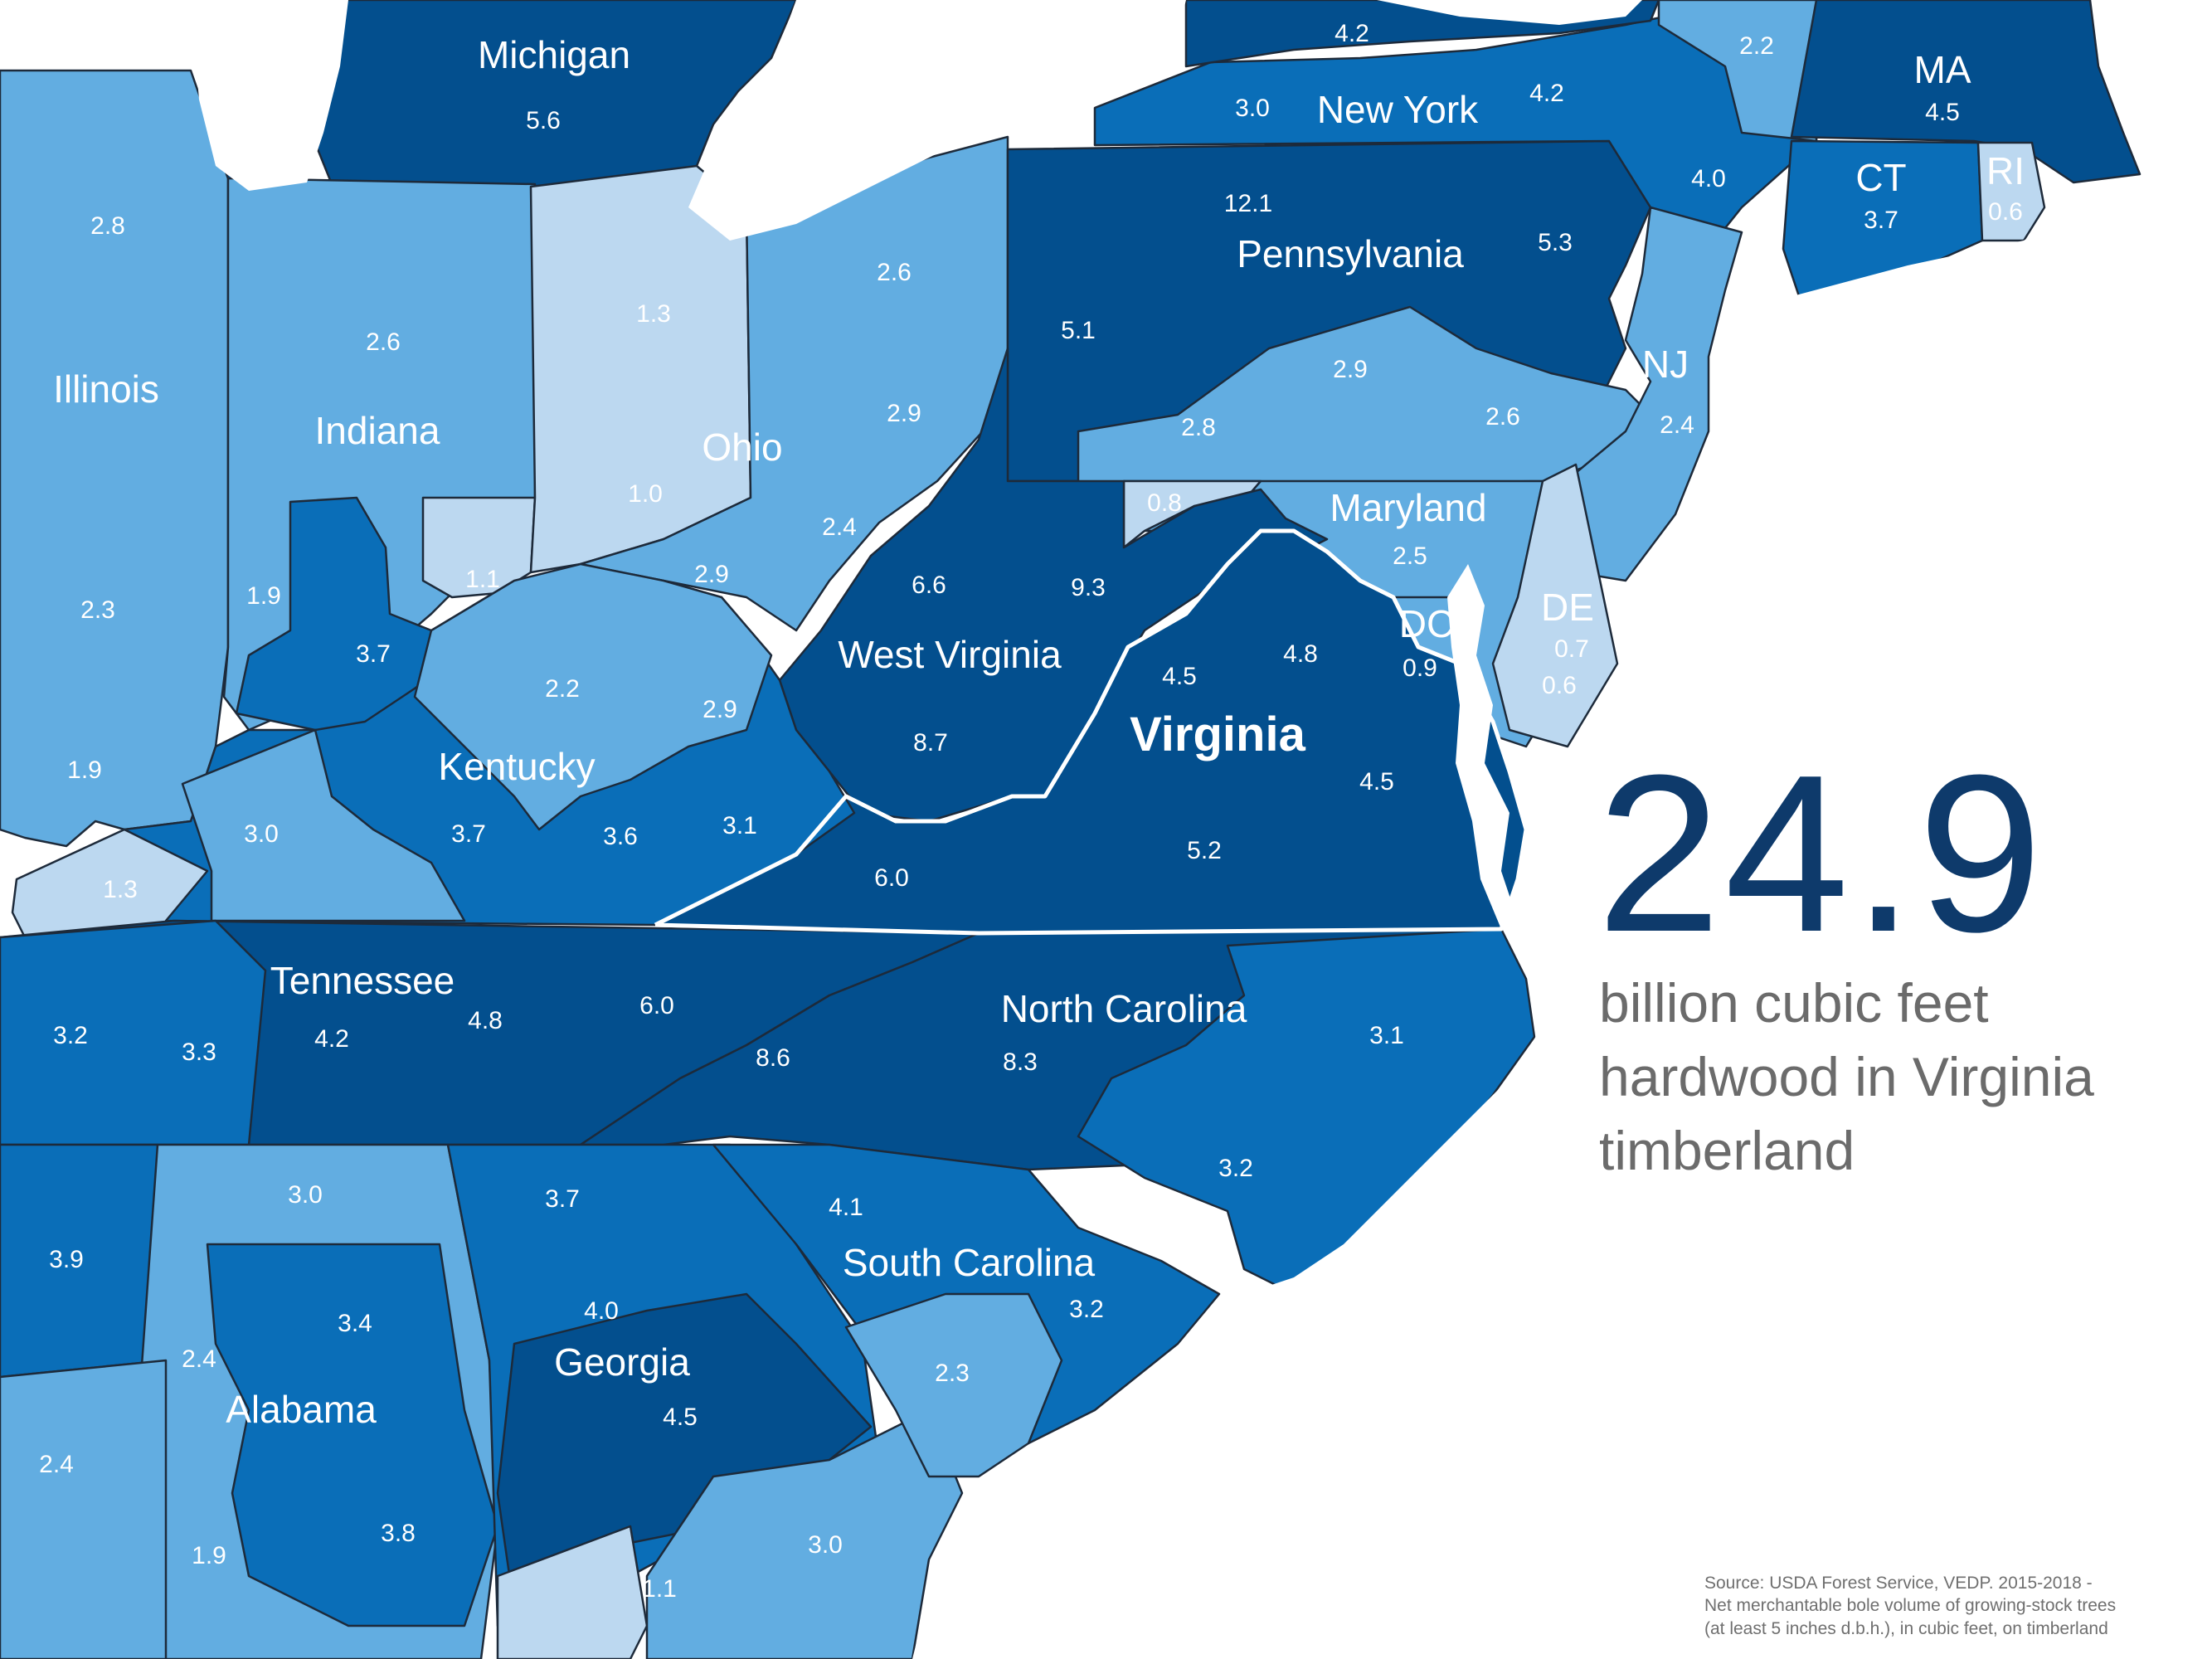 The height and width of the screenshot is (1659, 2212). Describe the element at coordinates (543, 120) in the screenshot. I see `value-label: 5.6` at that location.